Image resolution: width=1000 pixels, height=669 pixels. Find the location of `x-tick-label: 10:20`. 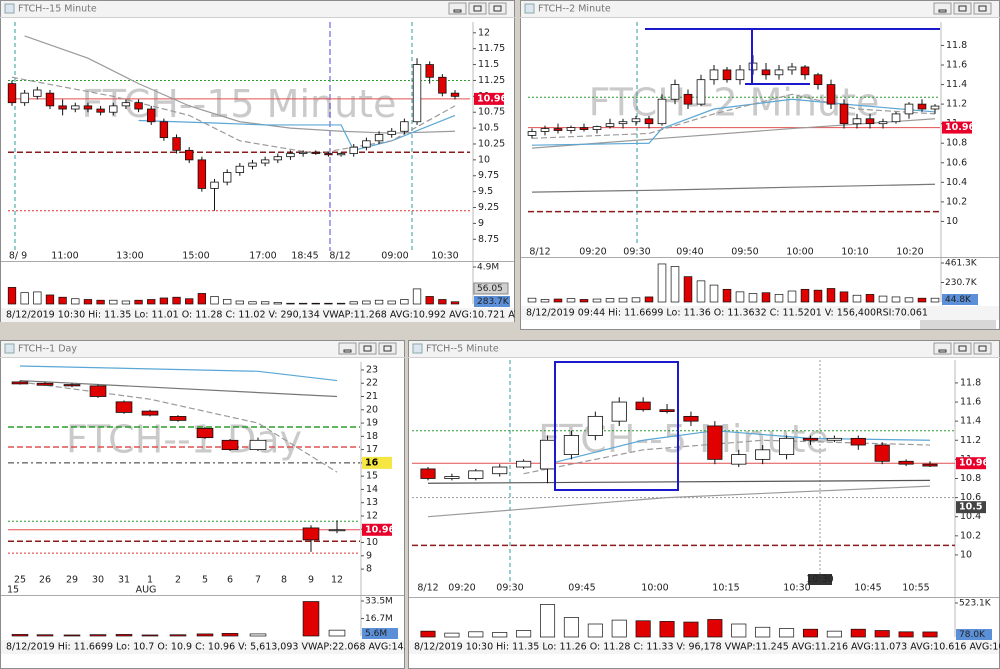

x-tick-label: 10:20 is located at coordinates (909, 252).